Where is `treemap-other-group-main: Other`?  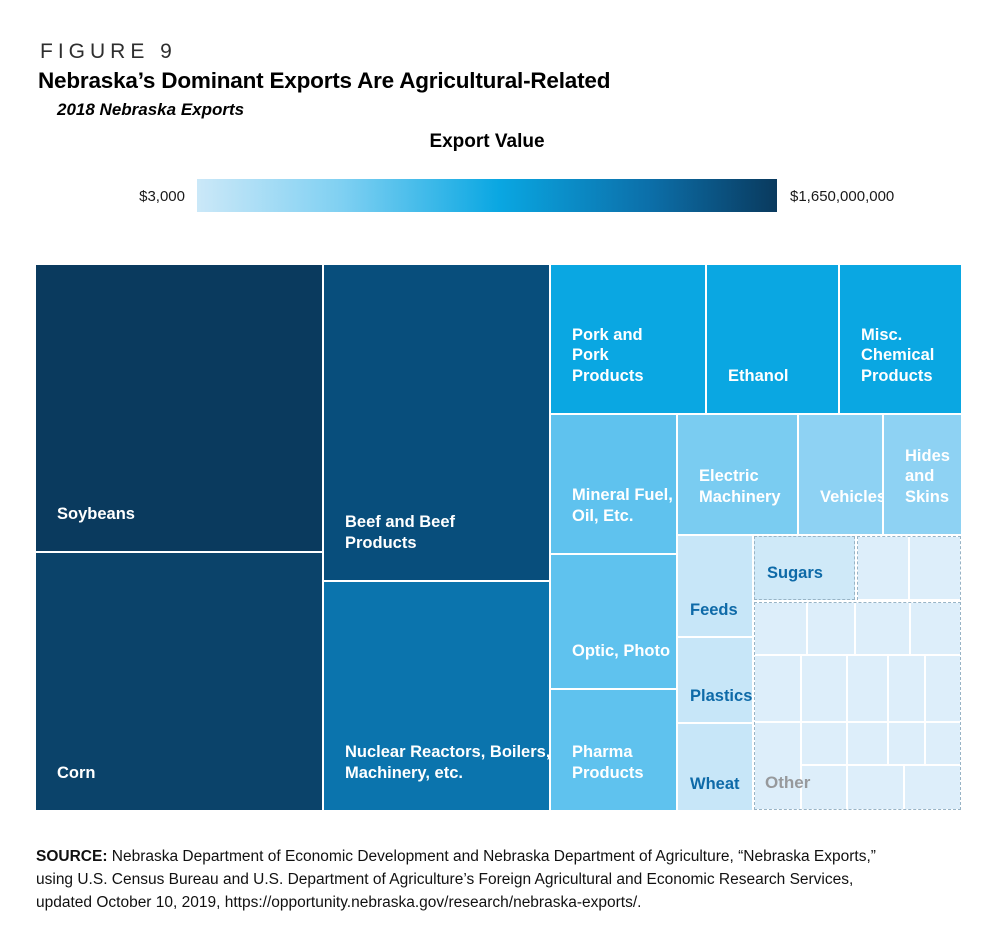
treemap-other-group-main: Other is located at coordinates (857, 706).